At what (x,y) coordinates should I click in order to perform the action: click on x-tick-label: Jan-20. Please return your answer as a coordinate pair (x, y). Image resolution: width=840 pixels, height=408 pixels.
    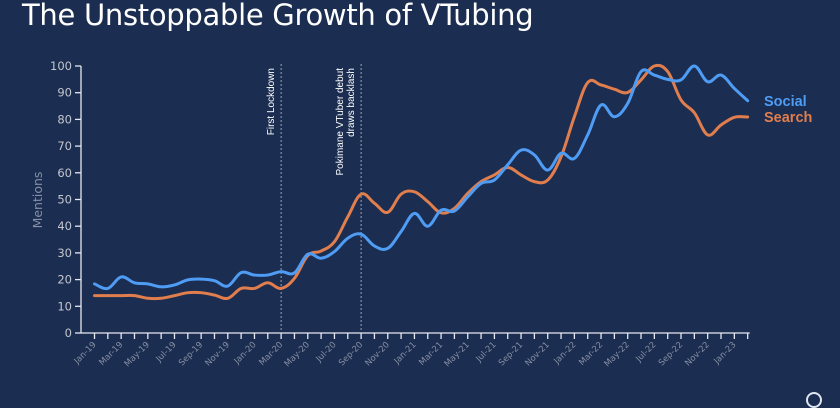
    Looking at the image, I should click on (245, 353).